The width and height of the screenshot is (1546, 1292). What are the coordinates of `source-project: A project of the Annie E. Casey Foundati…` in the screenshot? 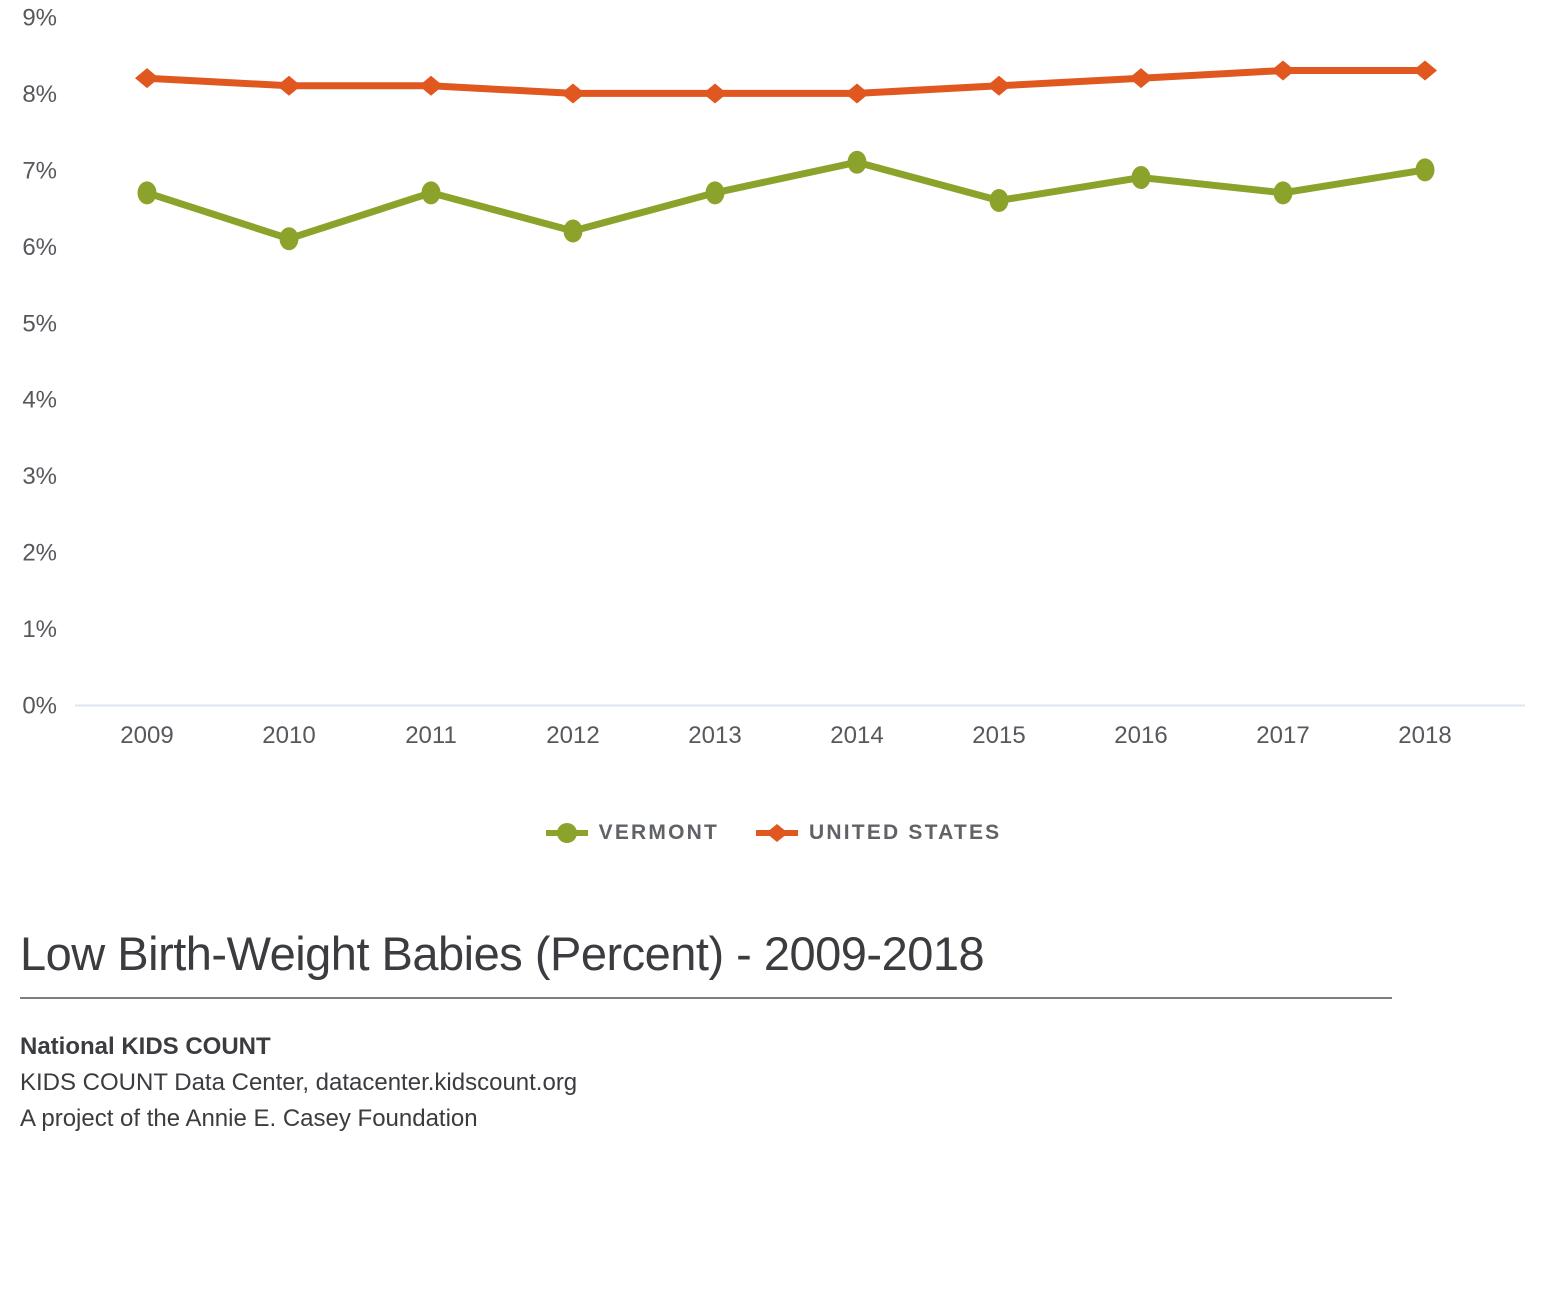 It's located at (249, 1118).